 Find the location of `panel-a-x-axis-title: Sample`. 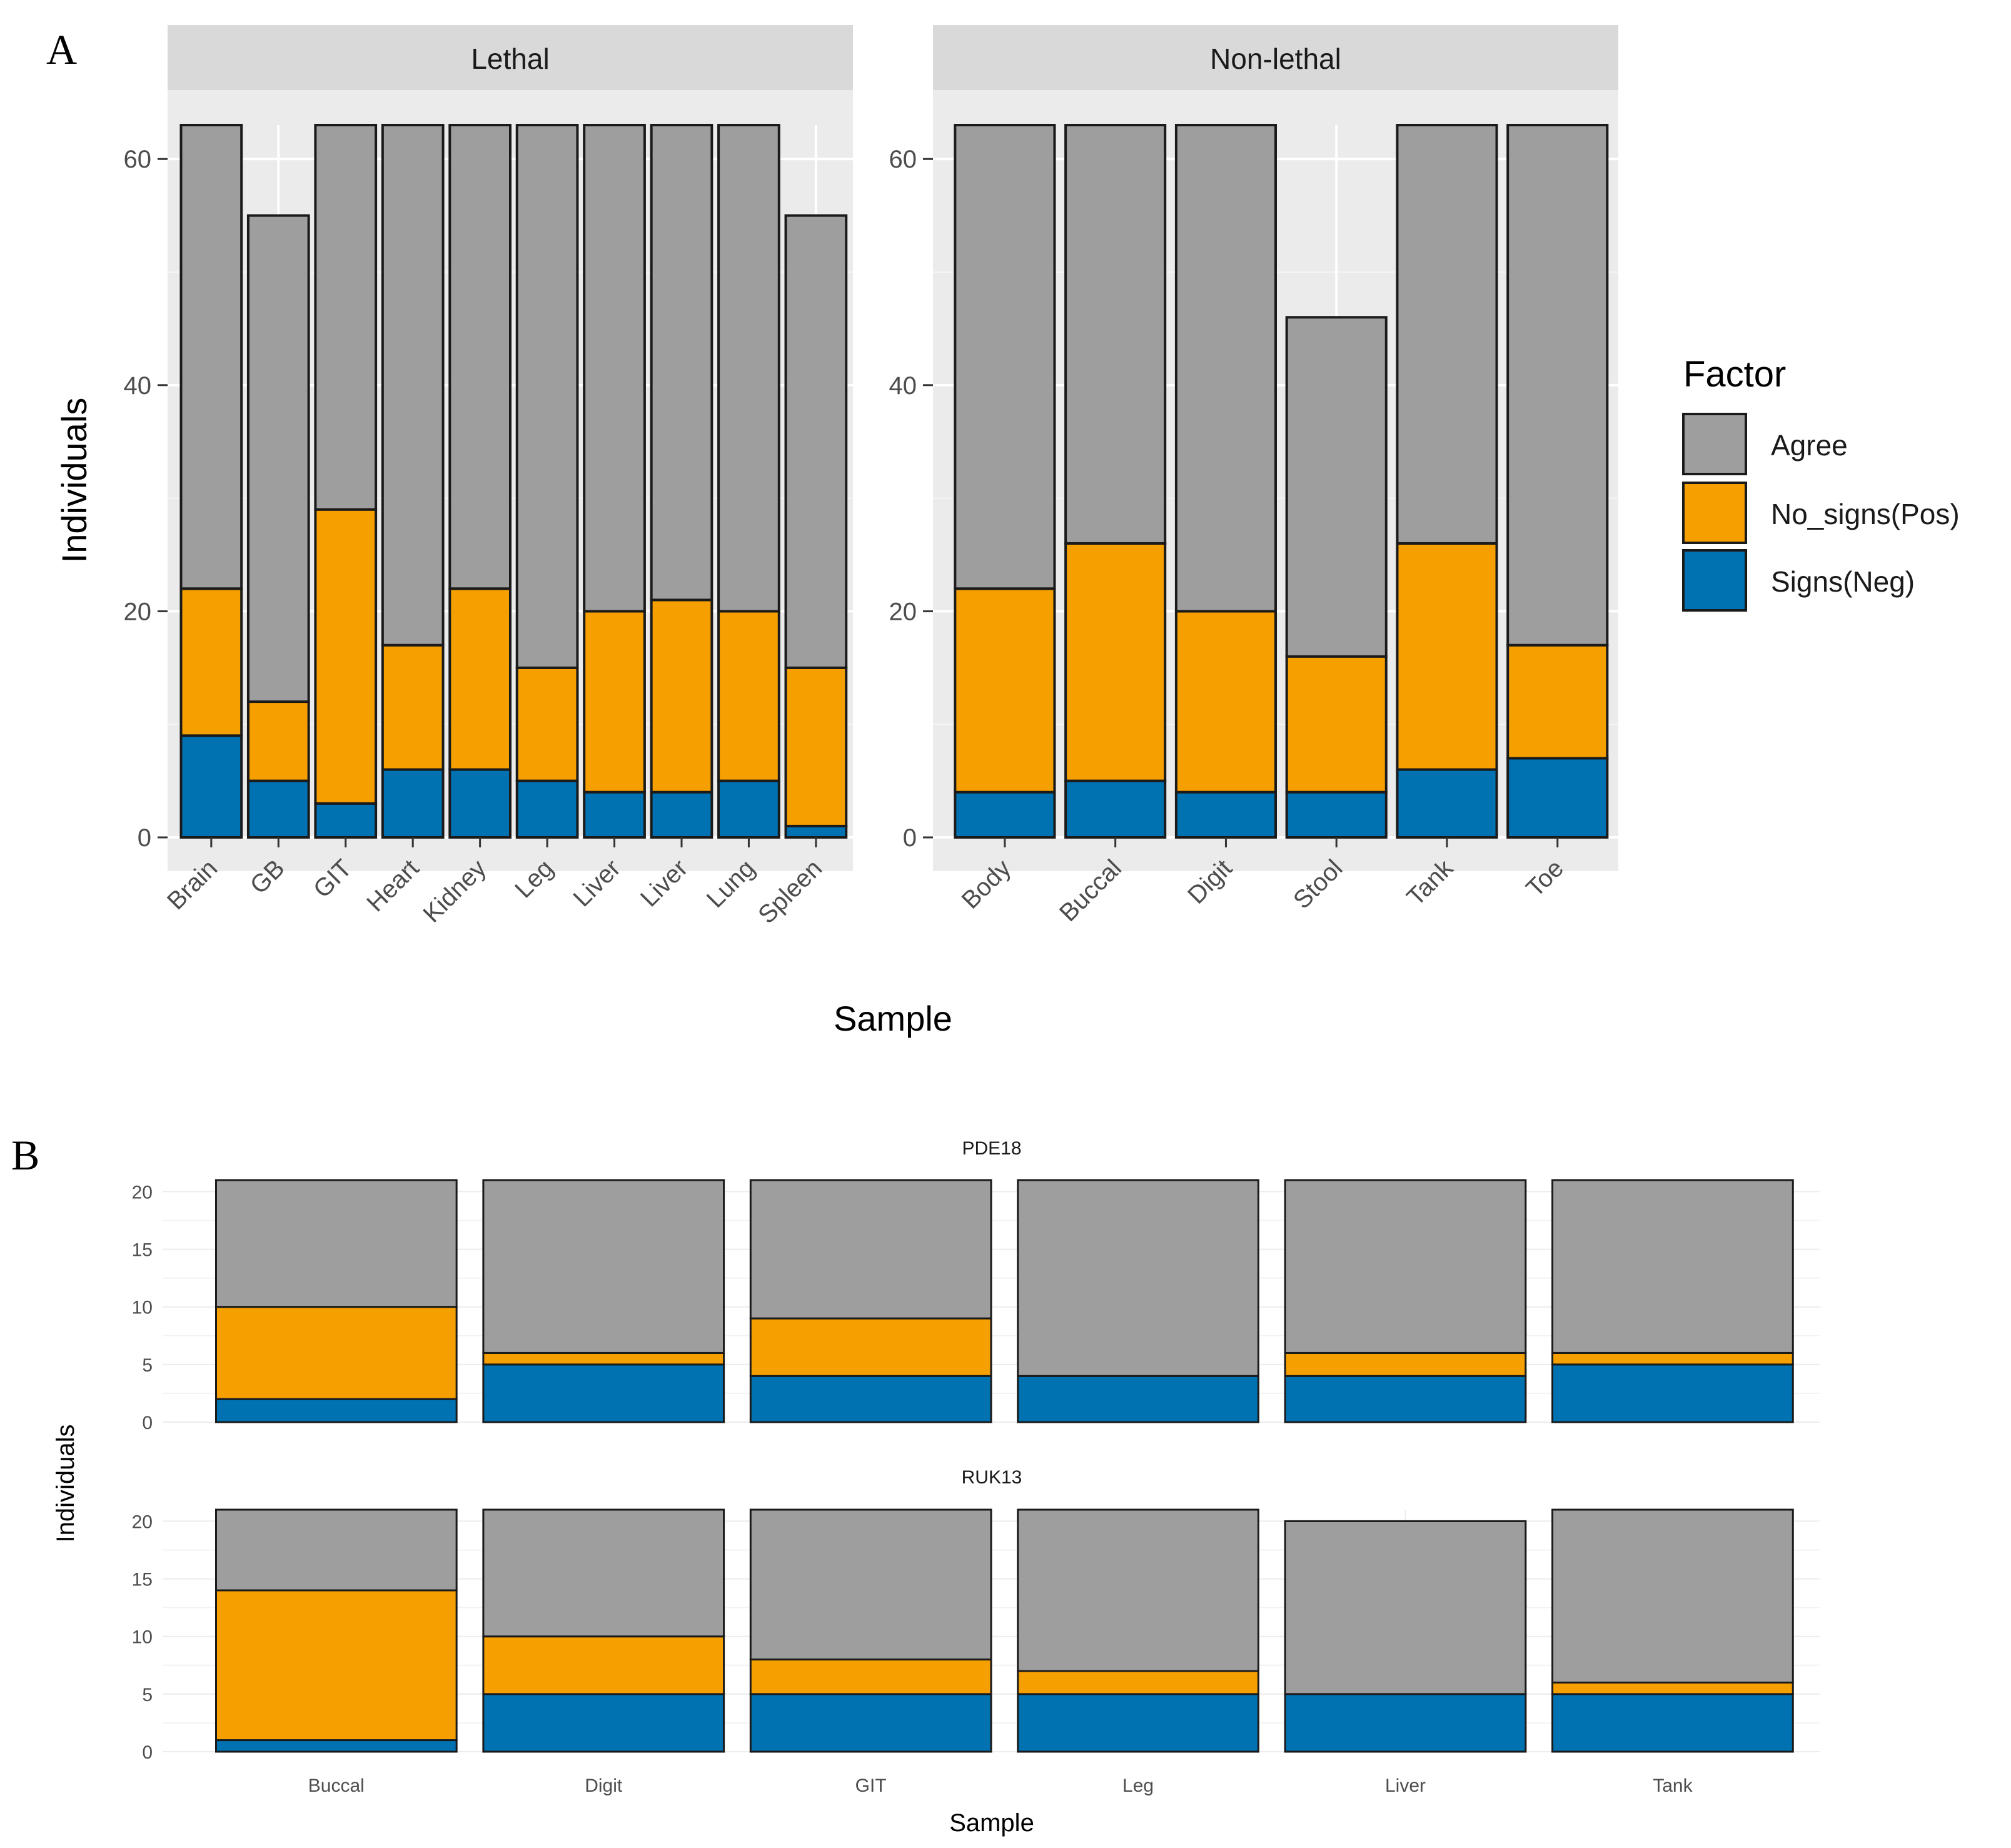

panel-a-x-axis-title: Sample is located at coordinates (893, 1019).